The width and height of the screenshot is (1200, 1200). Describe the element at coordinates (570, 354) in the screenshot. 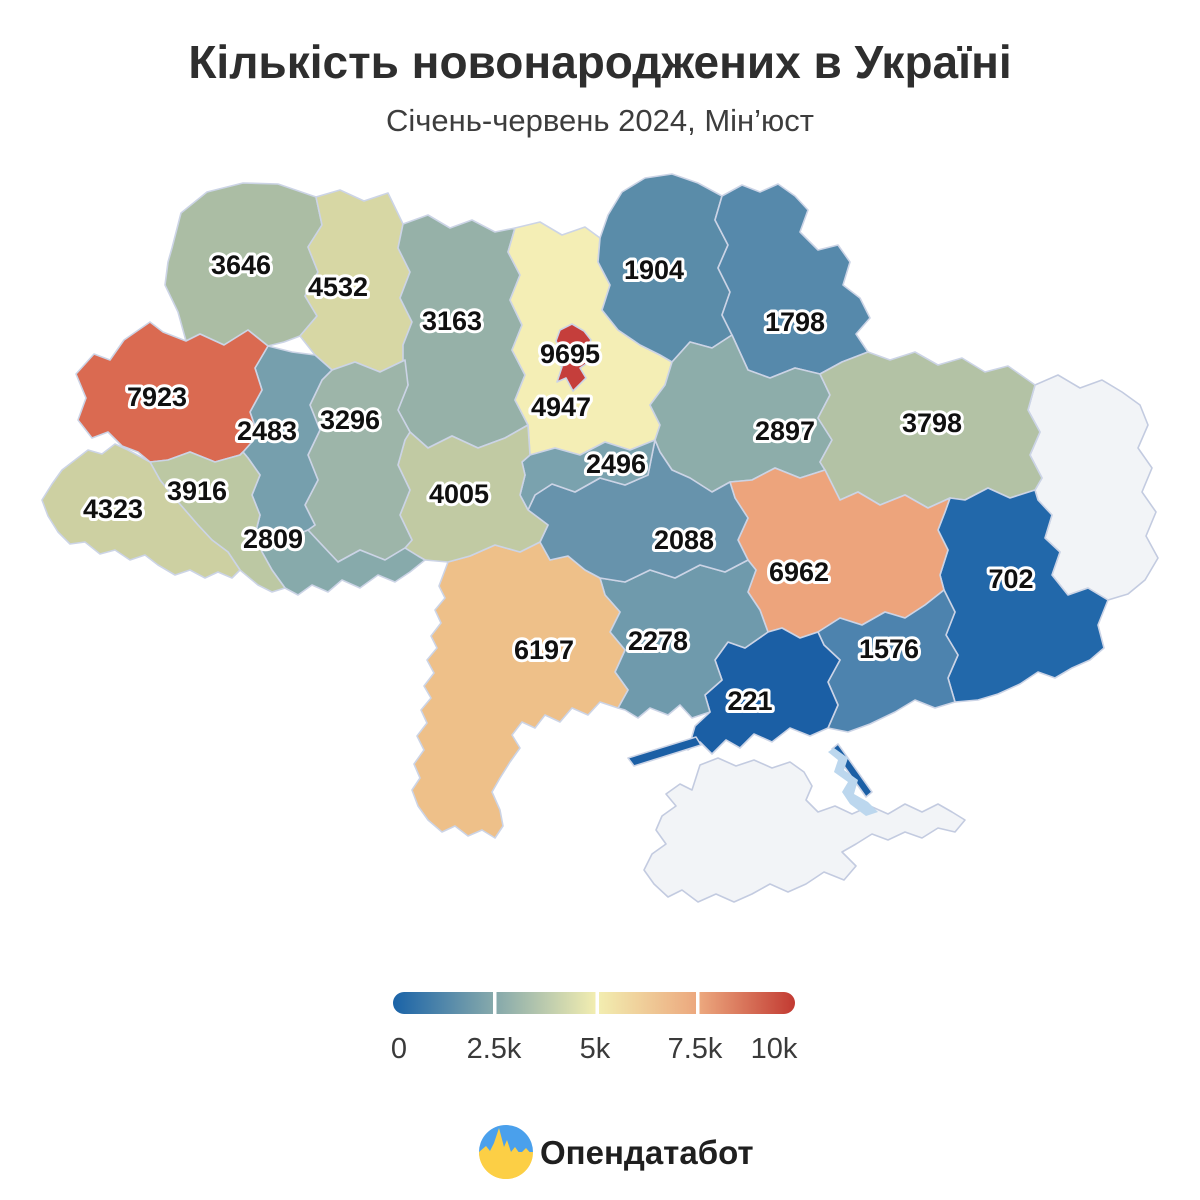

I see `value-label-kyiv-city: 9695` at that location.